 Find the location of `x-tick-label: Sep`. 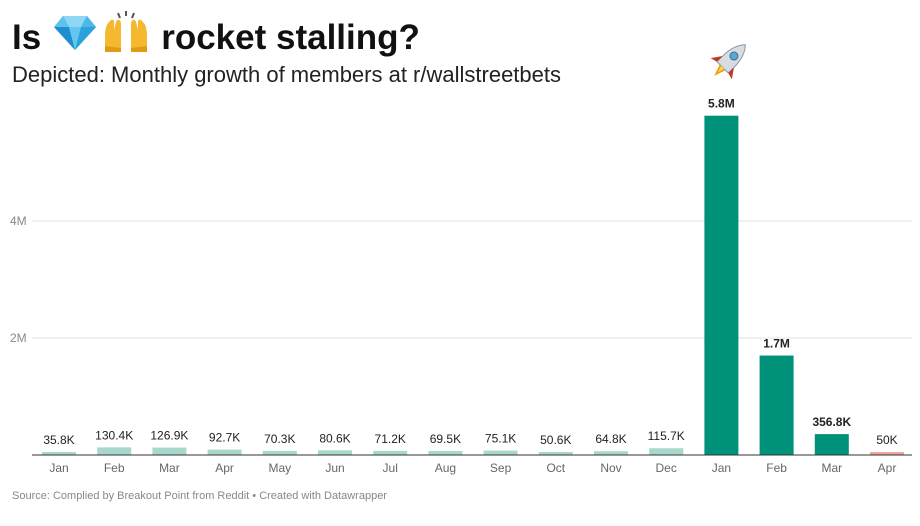

x-tick-label: Sep is located at coordinates (501, 468).